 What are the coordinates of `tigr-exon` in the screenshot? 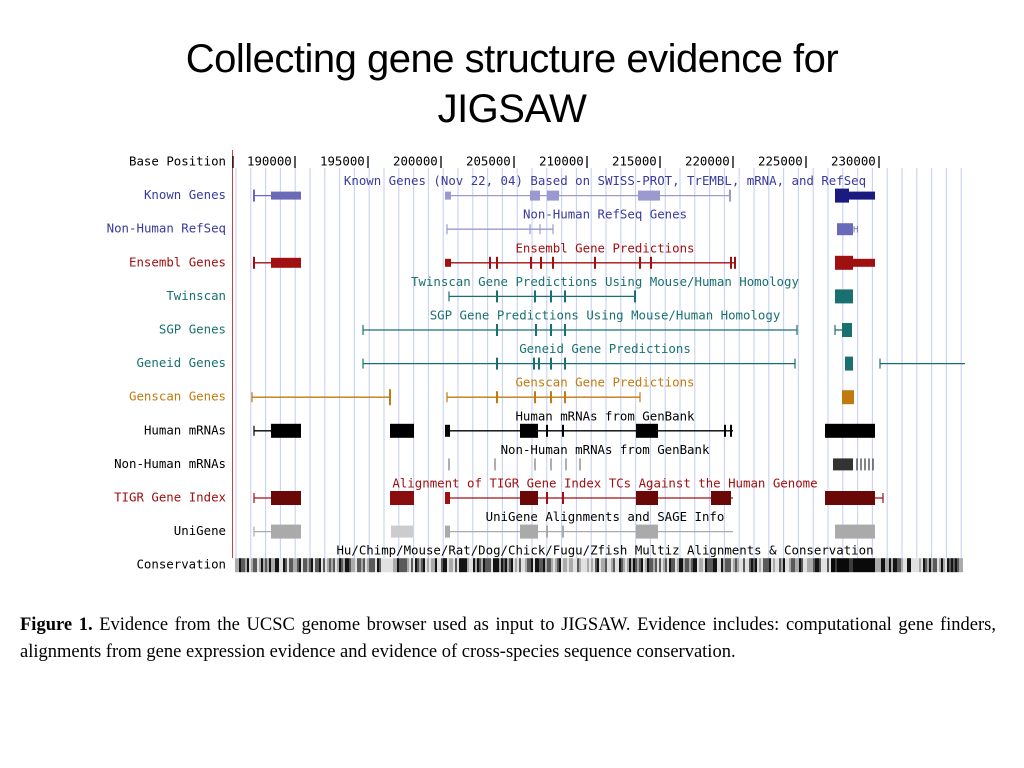 It's located at (286, 498).